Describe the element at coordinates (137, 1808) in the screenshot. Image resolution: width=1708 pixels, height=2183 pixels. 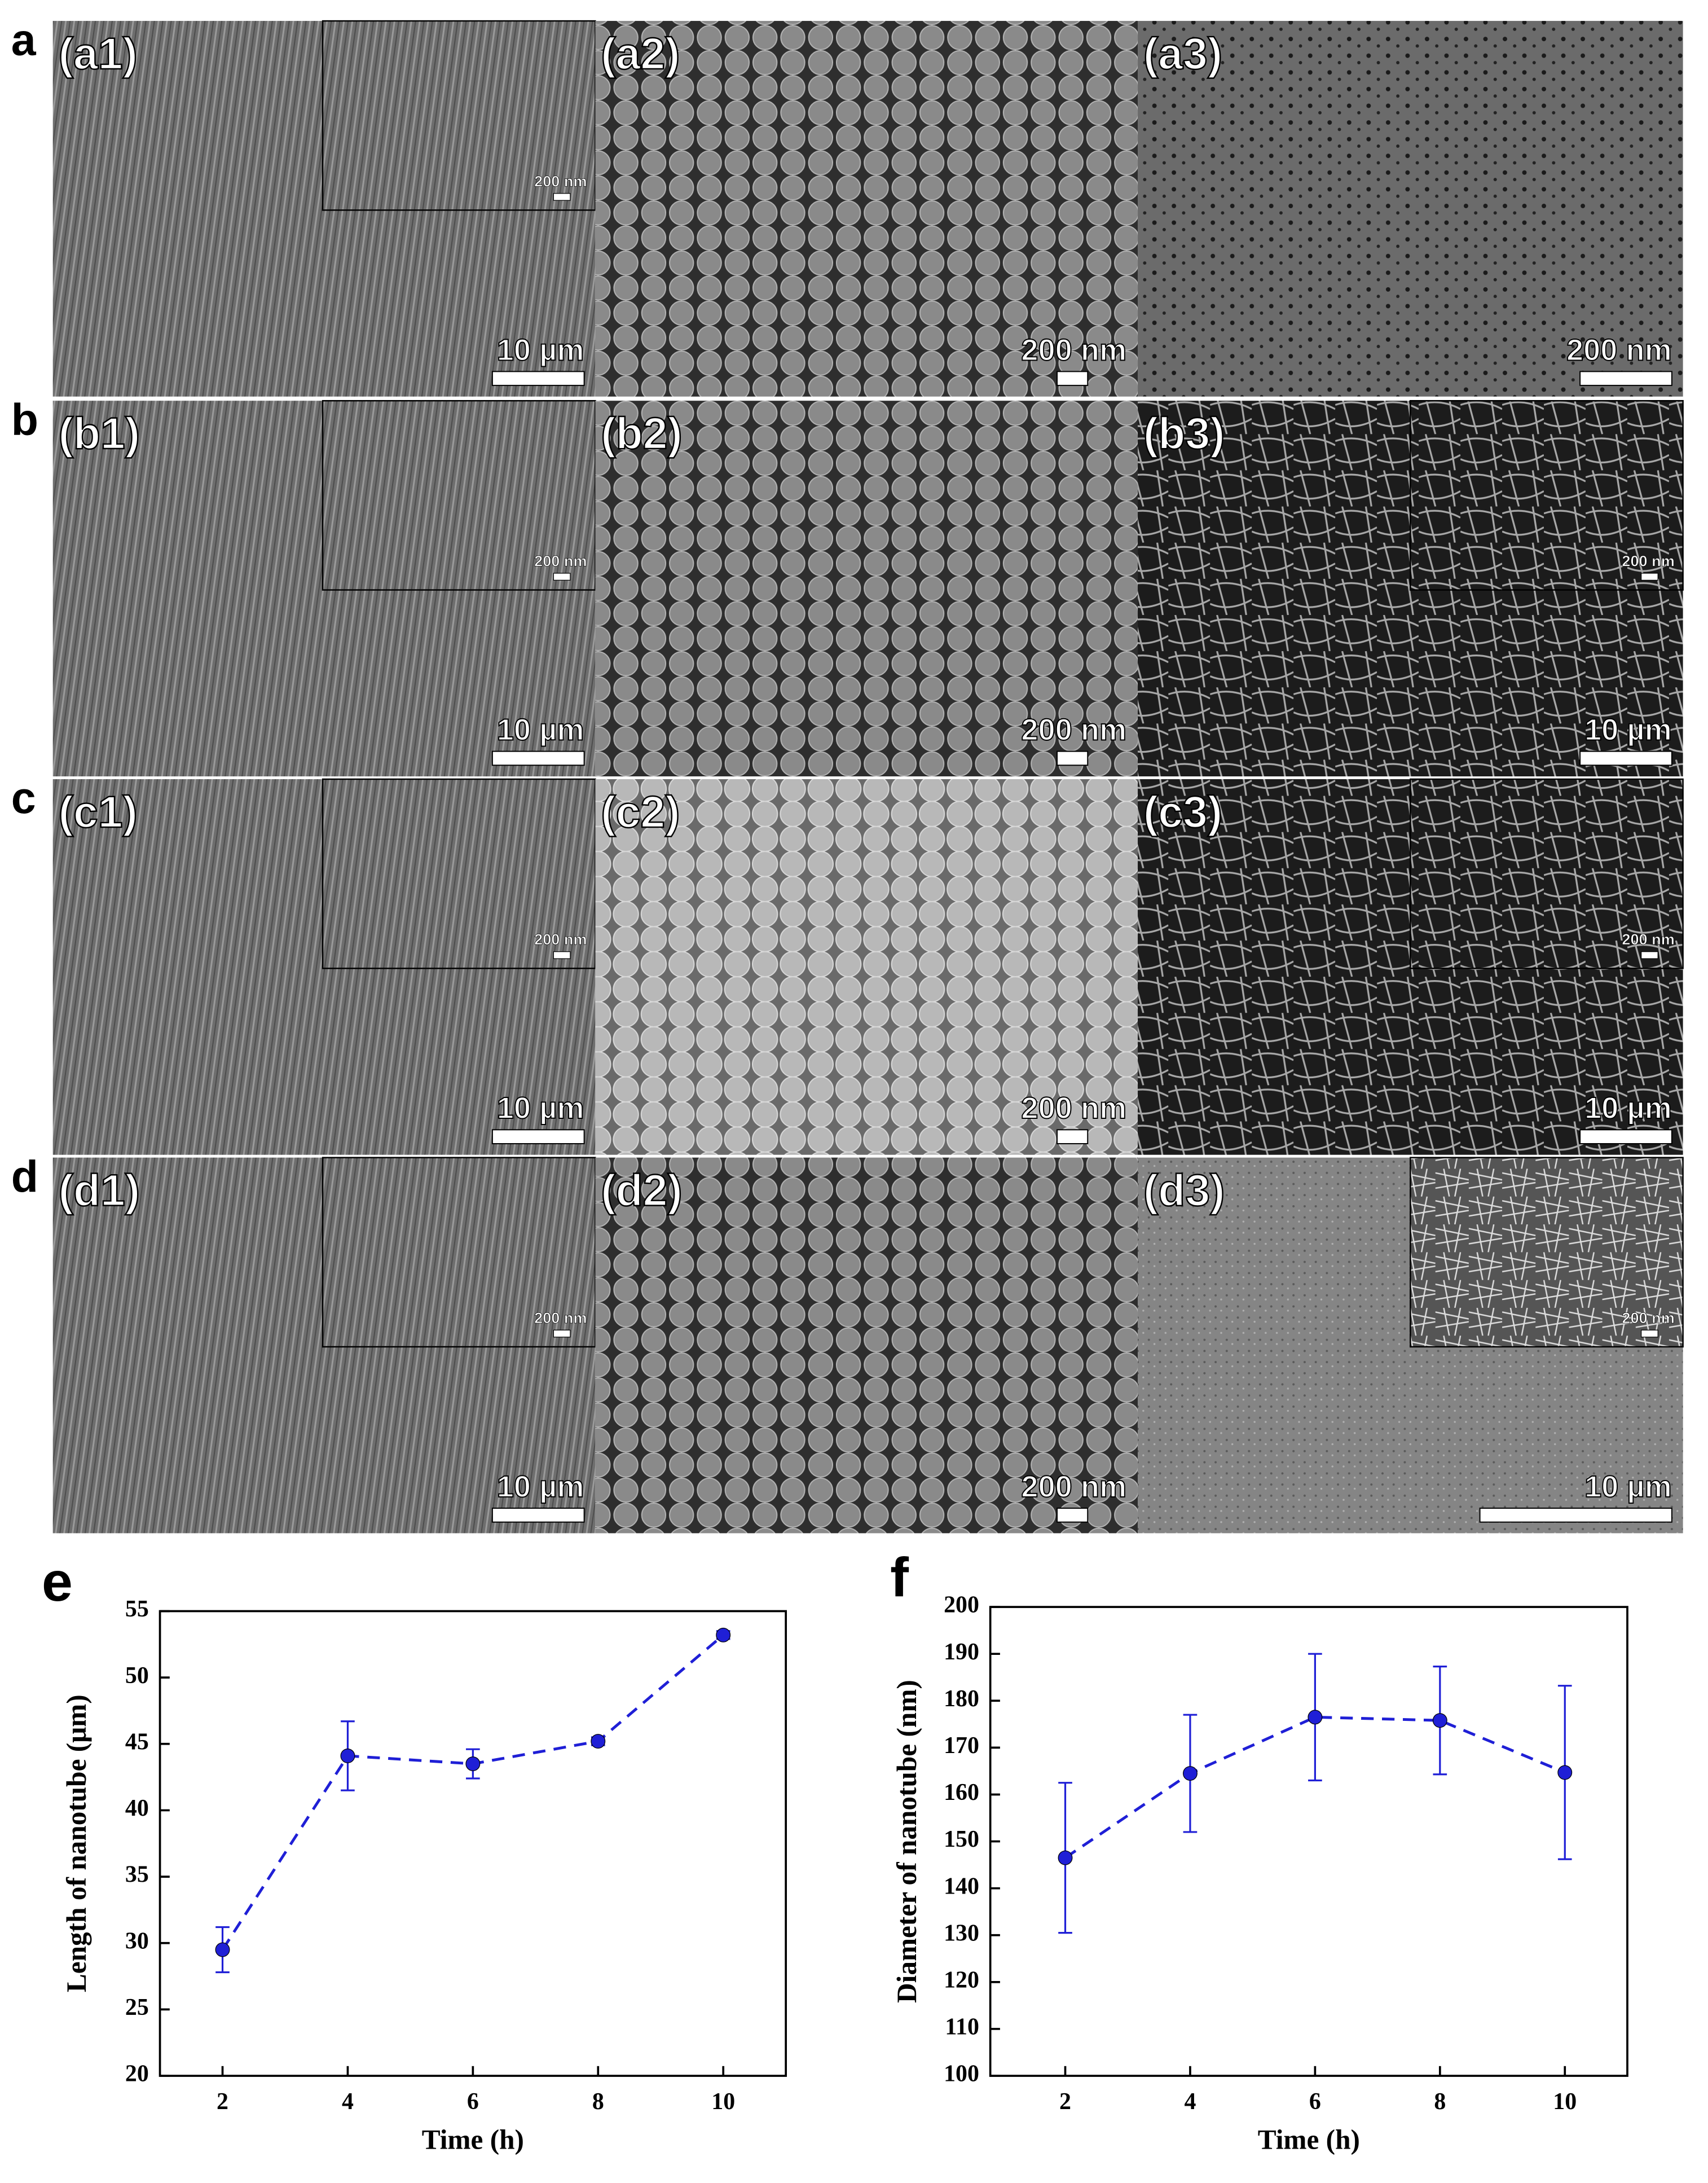
I see `y-tick-label: 40` at that location.